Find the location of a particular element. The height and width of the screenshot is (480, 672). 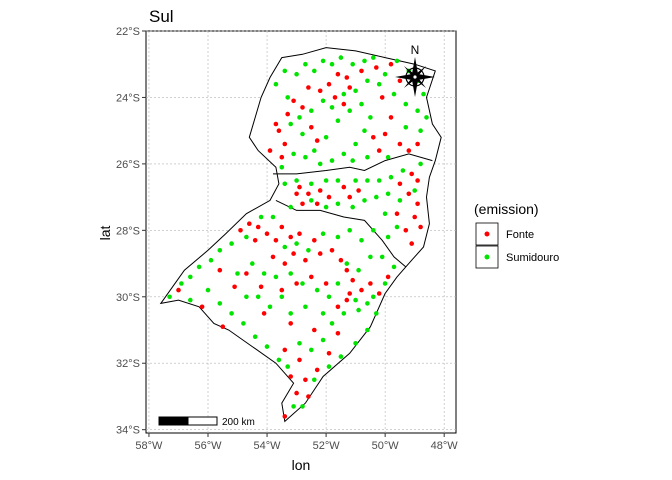

compass-north-point is located at coordinates (415, 67).